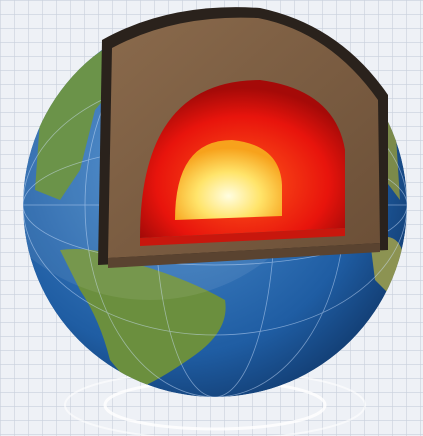  Describe the element at coordinates (242, 237) in the screenshot. I see `core-floor` at that location.